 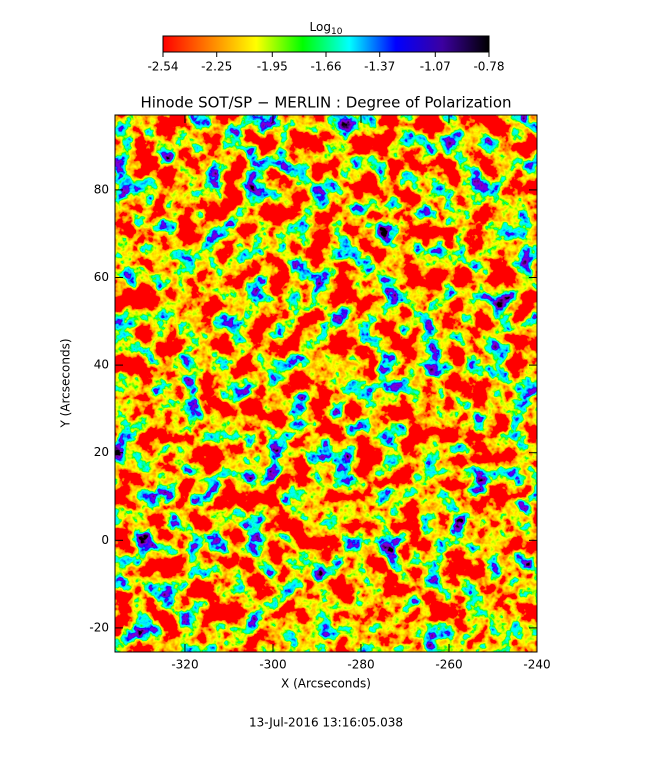 I want to click on colorbar-tick-label: -1.95, so click(x=272, y=67).